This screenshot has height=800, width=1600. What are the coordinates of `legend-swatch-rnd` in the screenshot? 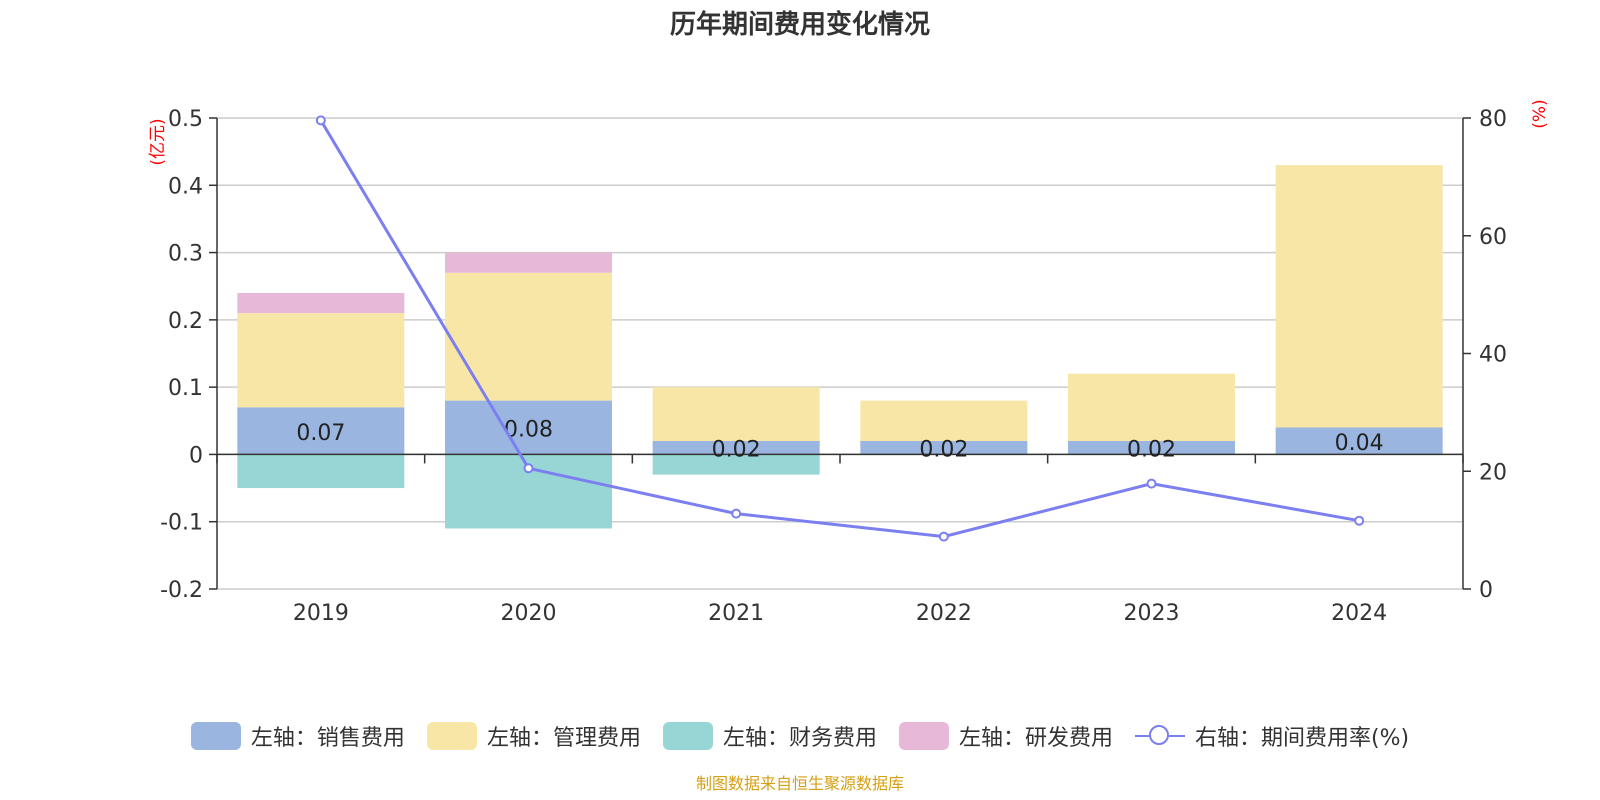 It's located at (923, 736).